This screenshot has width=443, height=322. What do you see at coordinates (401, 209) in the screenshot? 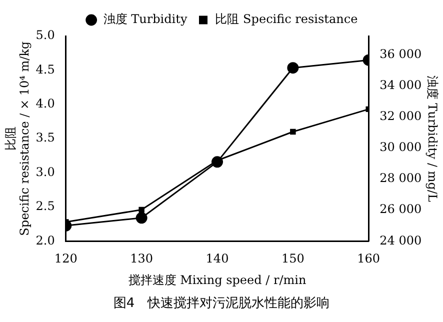
I see `y2-tick-label: 26 000` at bounding box center [401, 209].